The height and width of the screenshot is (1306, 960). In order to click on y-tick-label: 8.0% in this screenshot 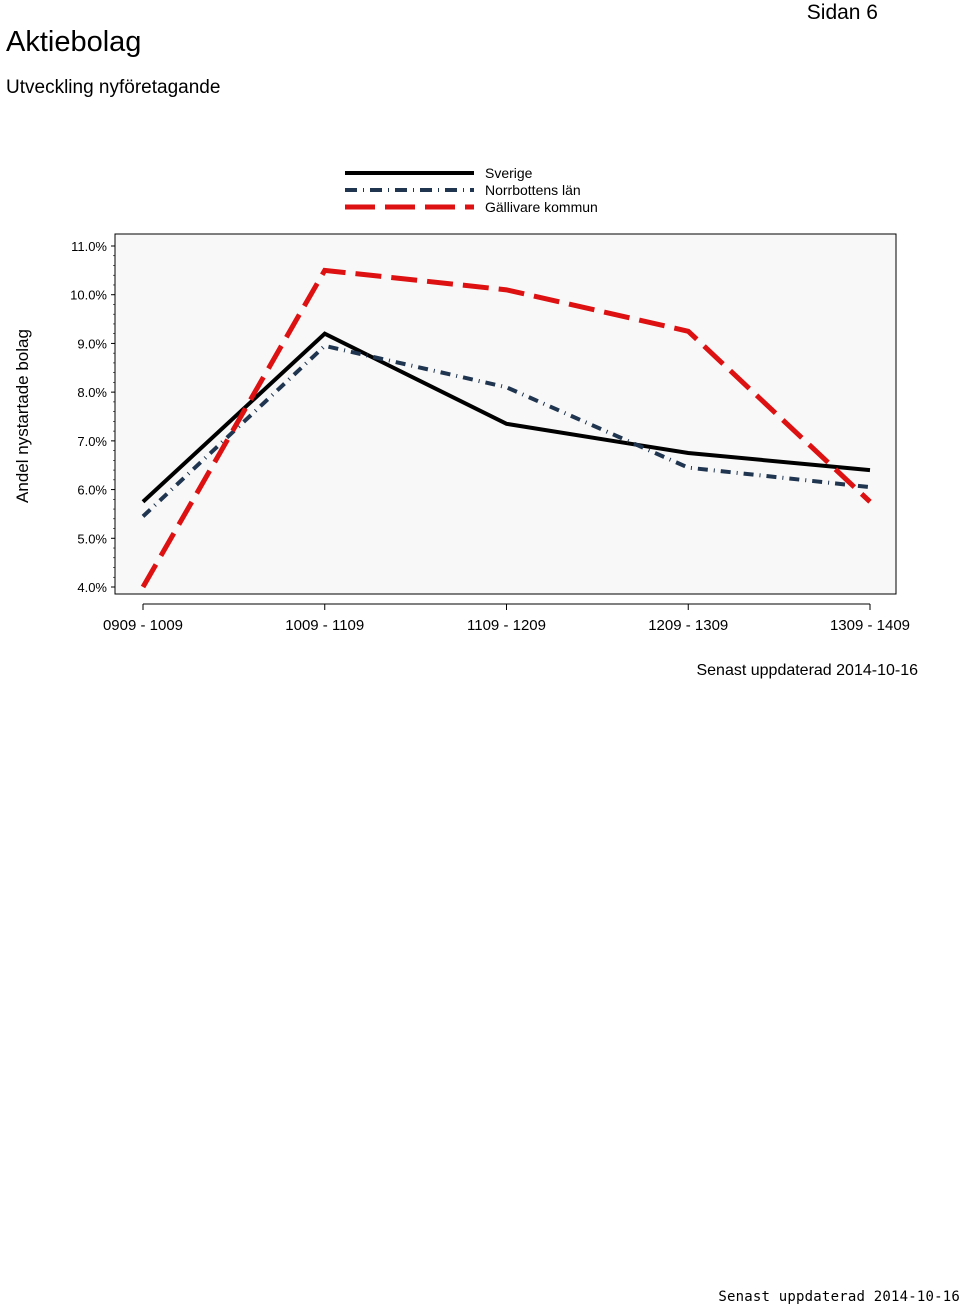, I will do `click(92, 392)`.